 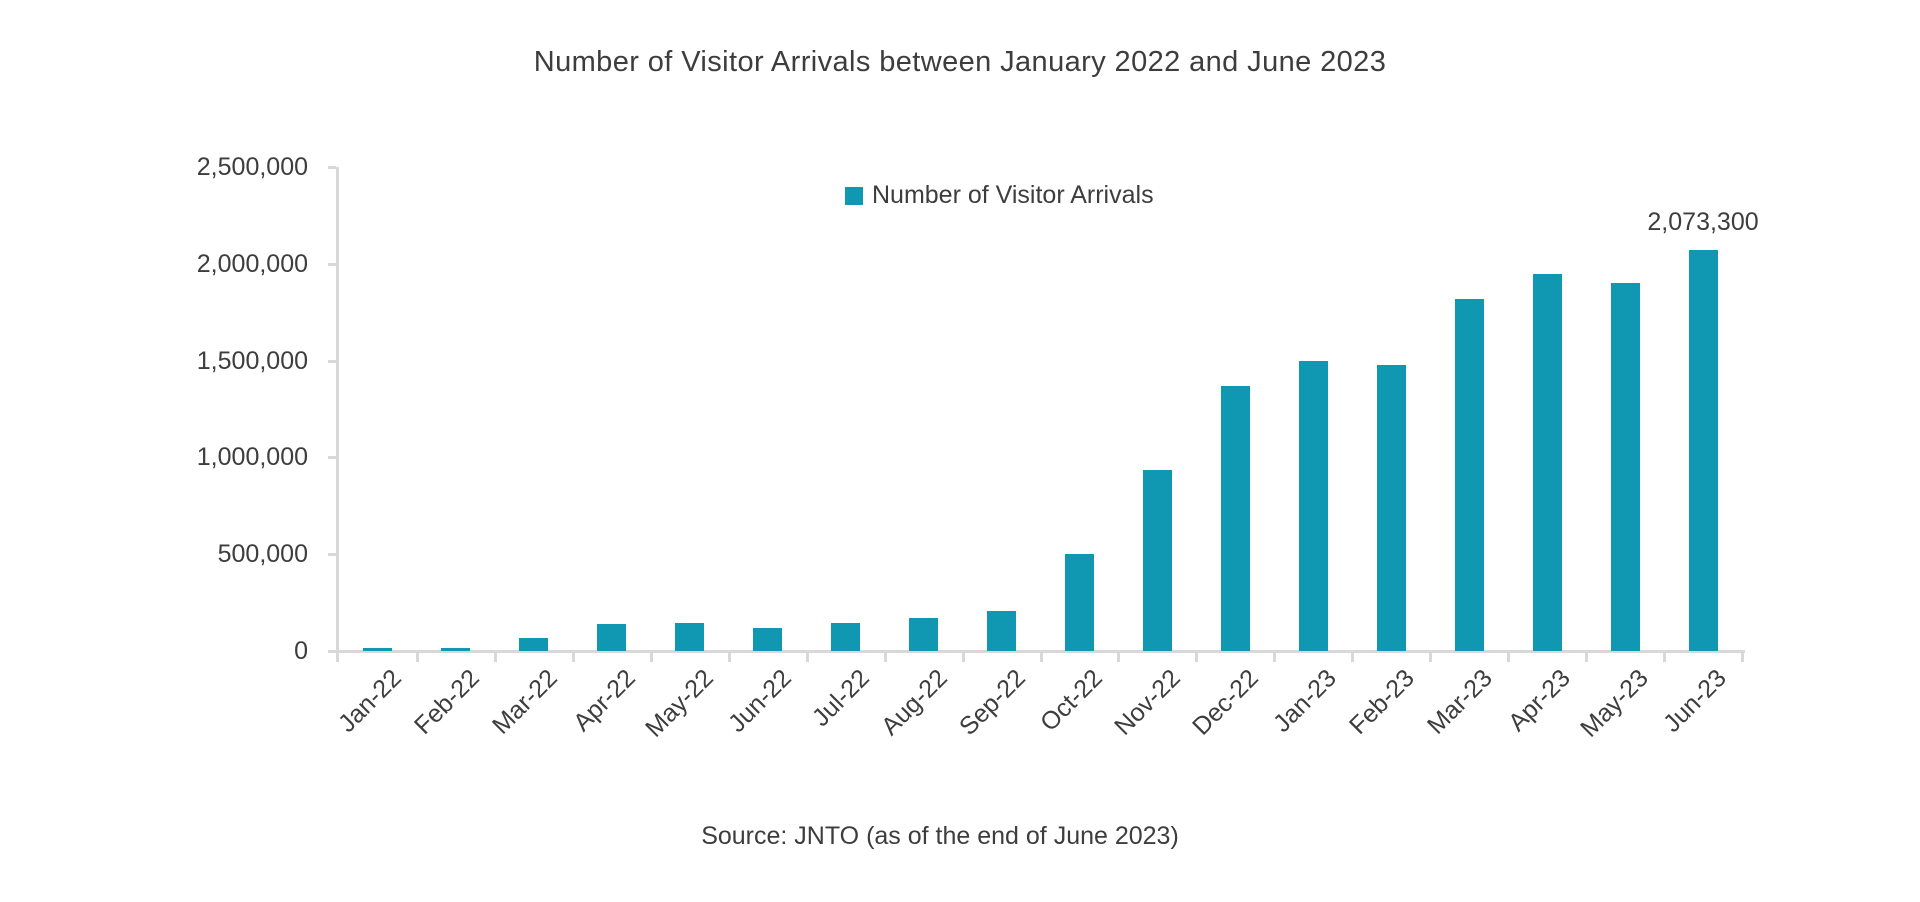 What do you see at coordinates (854, 195) in the screenshot?
I see `legend-marker-icon` at bounding box center [854, 195].